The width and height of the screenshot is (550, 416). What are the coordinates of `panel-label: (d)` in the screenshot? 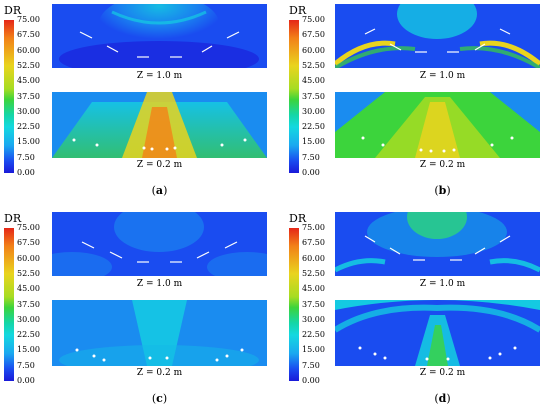 It's located at (442, 398).